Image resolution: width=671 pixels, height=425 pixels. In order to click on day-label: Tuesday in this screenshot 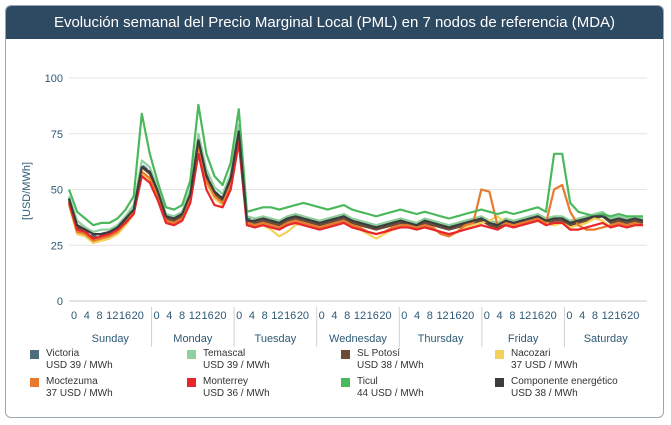, I will do `click(276, 339)`.